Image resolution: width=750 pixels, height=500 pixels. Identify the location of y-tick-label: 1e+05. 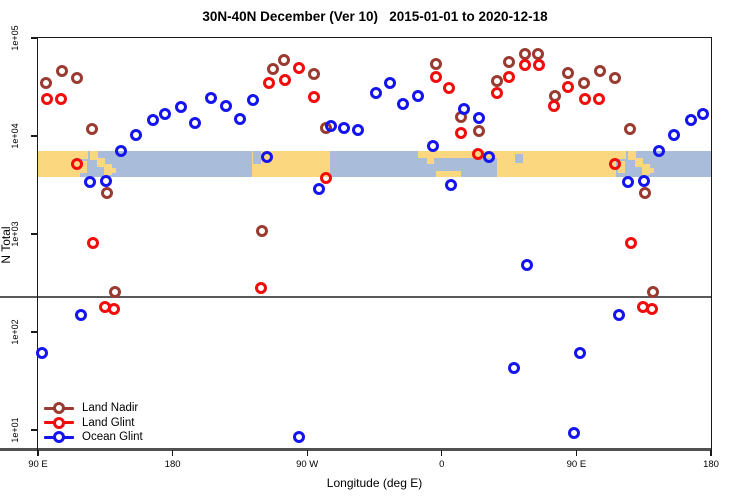
(15, 38).